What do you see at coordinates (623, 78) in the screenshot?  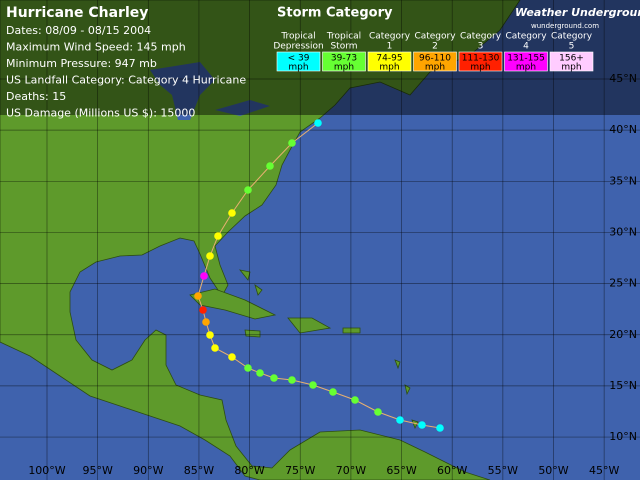 I see `lat-label: 45°N` at bounding box center [623, 78].